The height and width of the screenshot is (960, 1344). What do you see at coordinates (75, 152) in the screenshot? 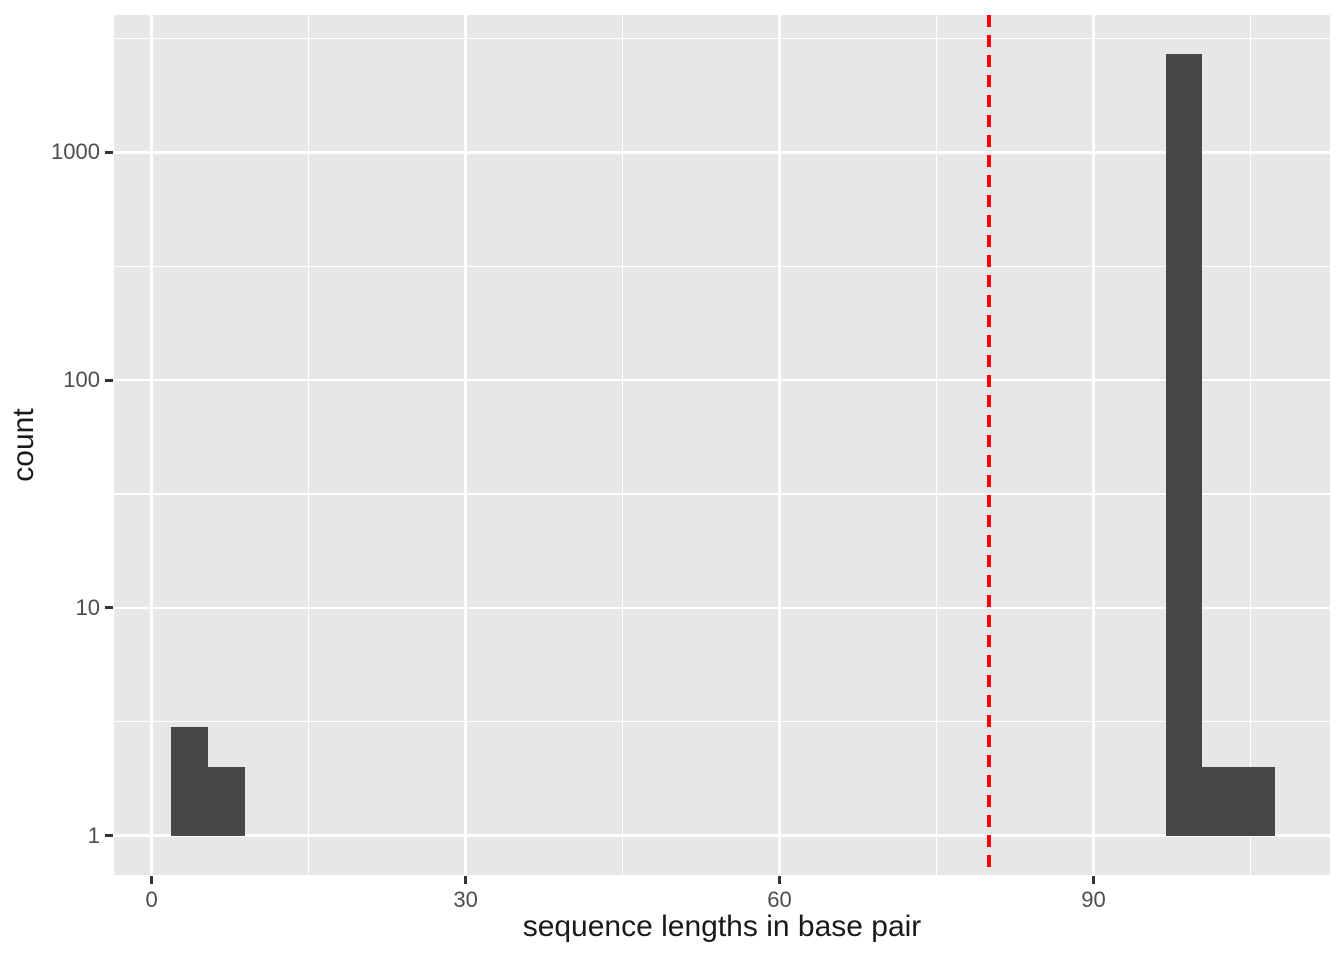
I see `y-axis-tick-label: 1000` at bounding box center [75, 152].